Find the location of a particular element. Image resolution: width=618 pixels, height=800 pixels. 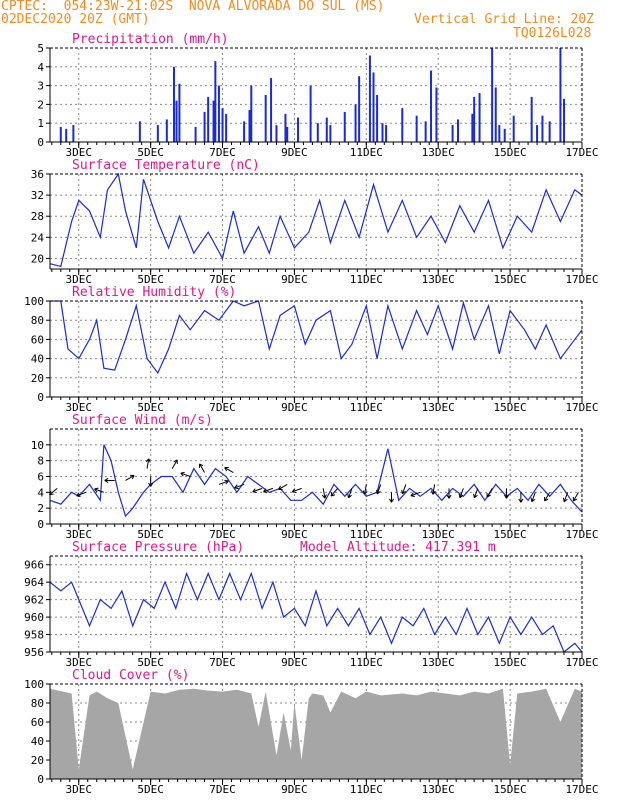

y-tick-label: 1 is located at coordinates (40, 123).